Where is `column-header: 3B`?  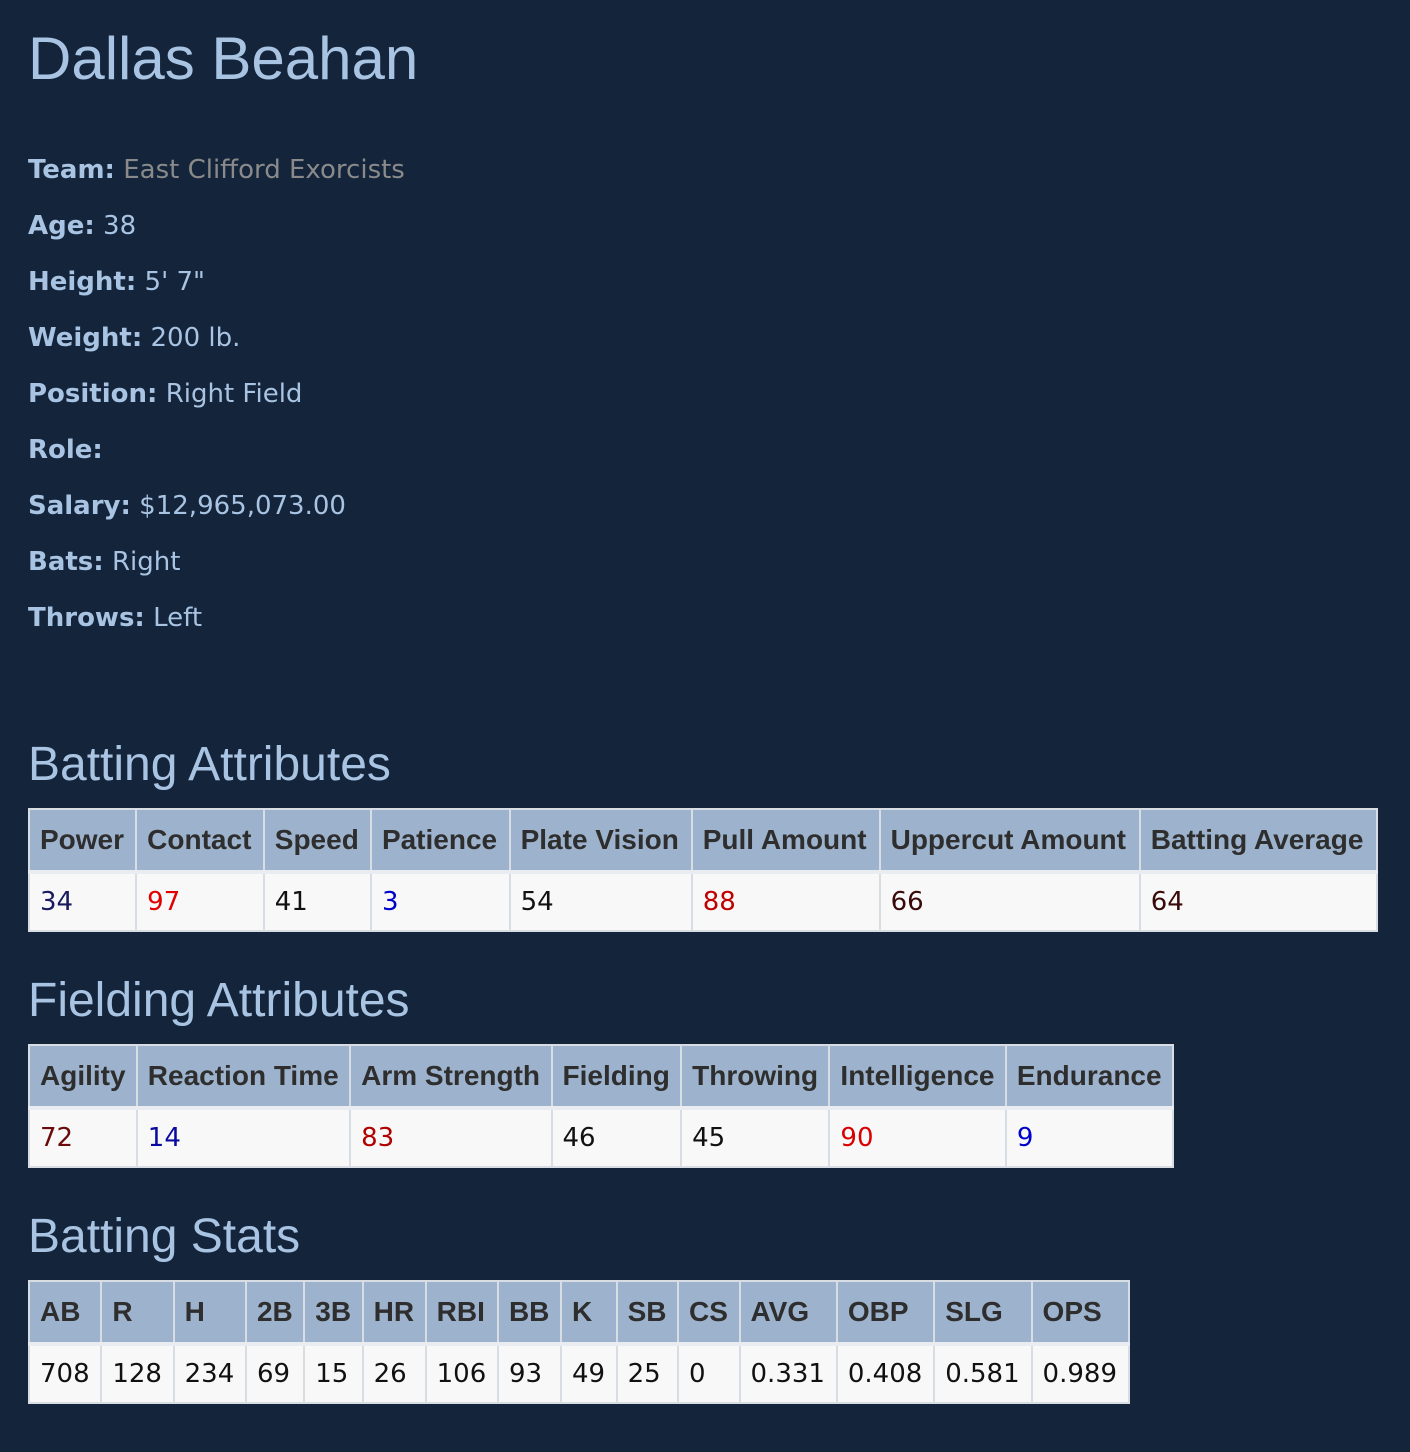 column-header: 3B is located at coordinates (333, 1313).